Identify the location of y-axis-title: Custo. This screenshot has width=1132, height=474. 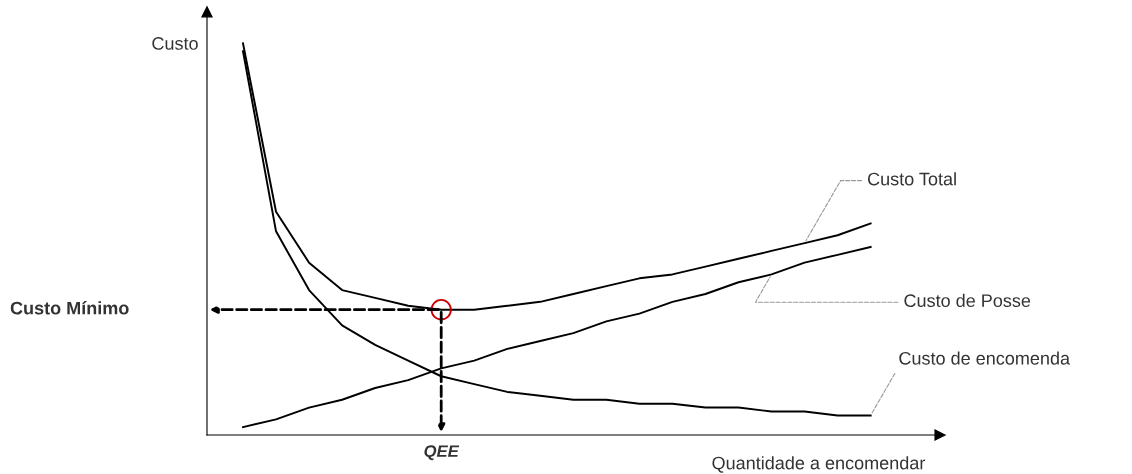
(175, 43).